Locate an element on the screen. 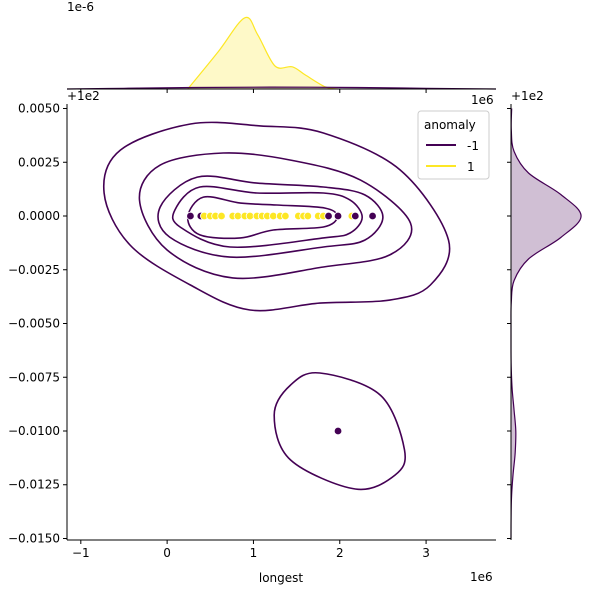 This screenshot has width=600, height=604. top-marginal-x-scale-text: 1e6 is located at coordinates (482, 100).